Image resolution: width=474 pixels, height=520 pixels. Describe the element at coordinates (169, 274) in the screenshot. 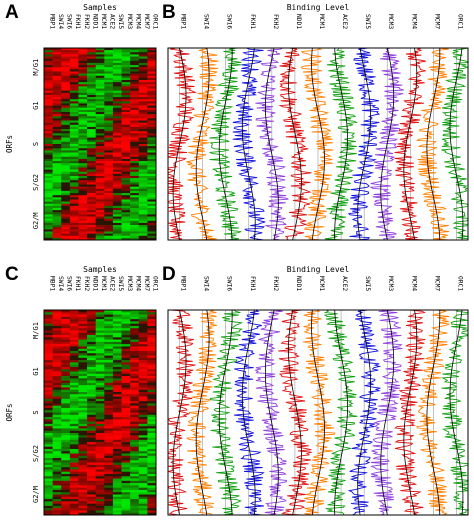

I see `panel-letter: D` at that location.